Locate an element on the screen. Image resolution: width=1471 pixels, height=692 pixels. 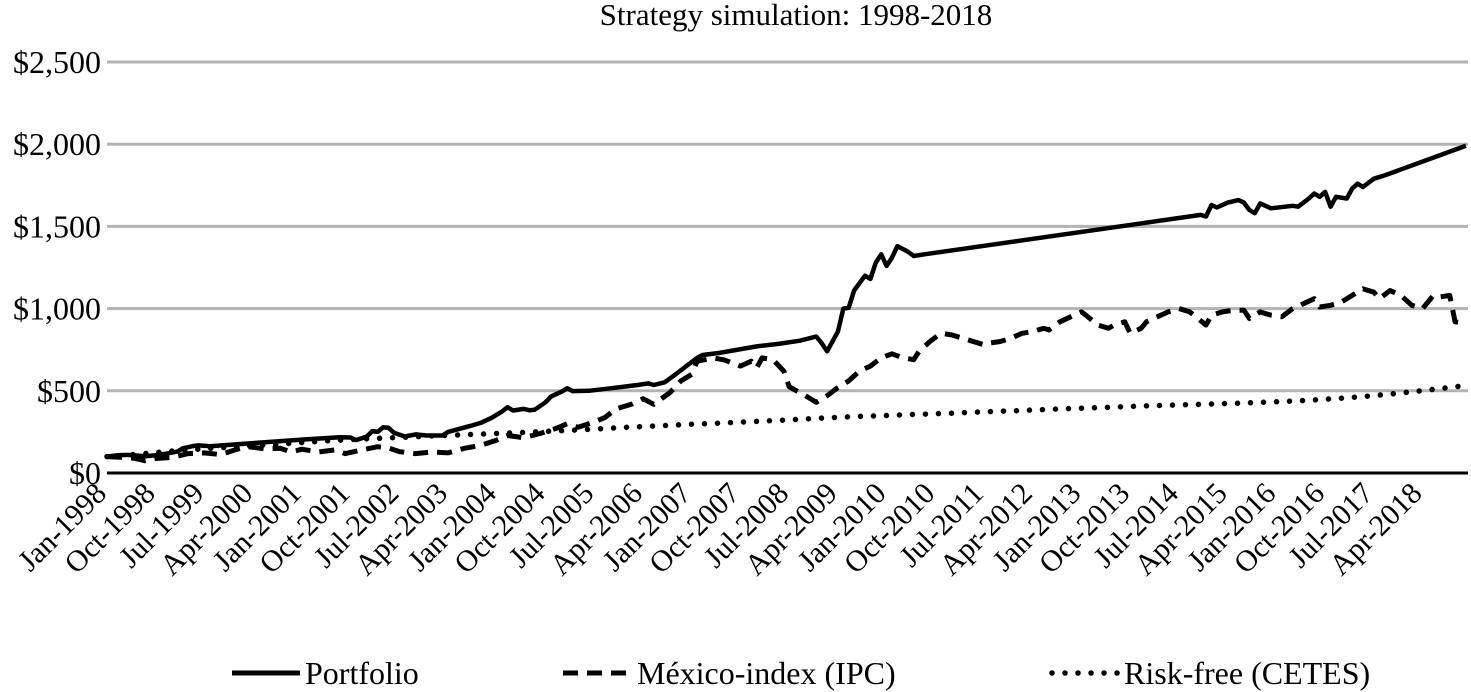
y-tick-label: $2,000 is located at coordinates (57, 144).